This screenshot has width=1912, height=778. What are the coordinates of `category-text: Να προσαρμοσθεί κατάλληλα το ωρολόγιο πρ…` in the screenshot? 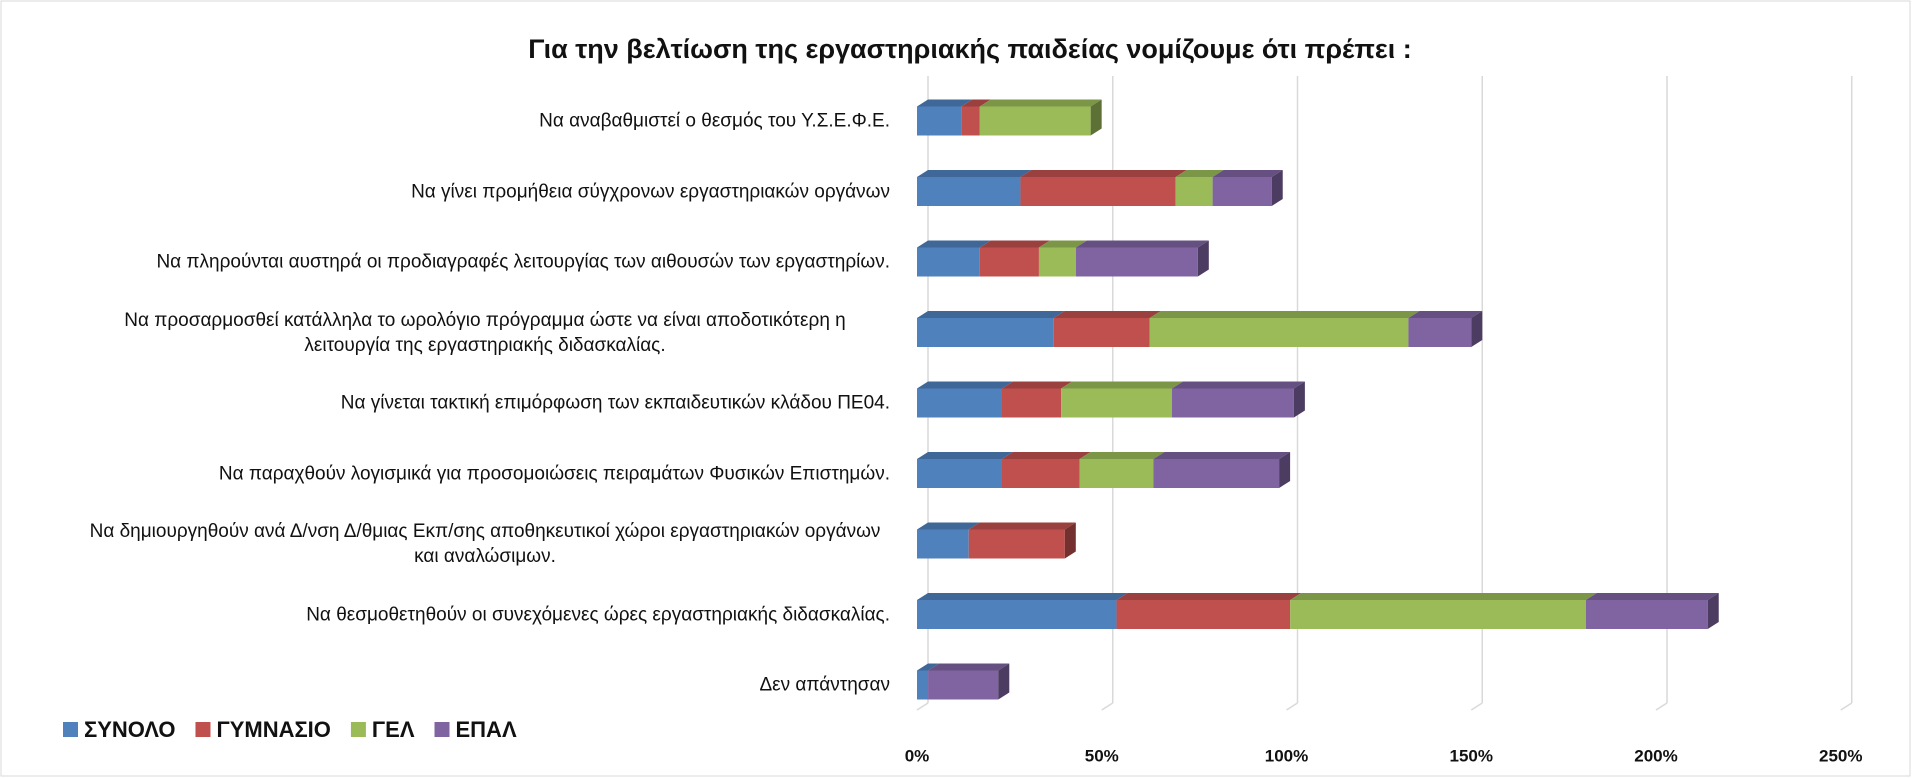 It's located at (485, 332).